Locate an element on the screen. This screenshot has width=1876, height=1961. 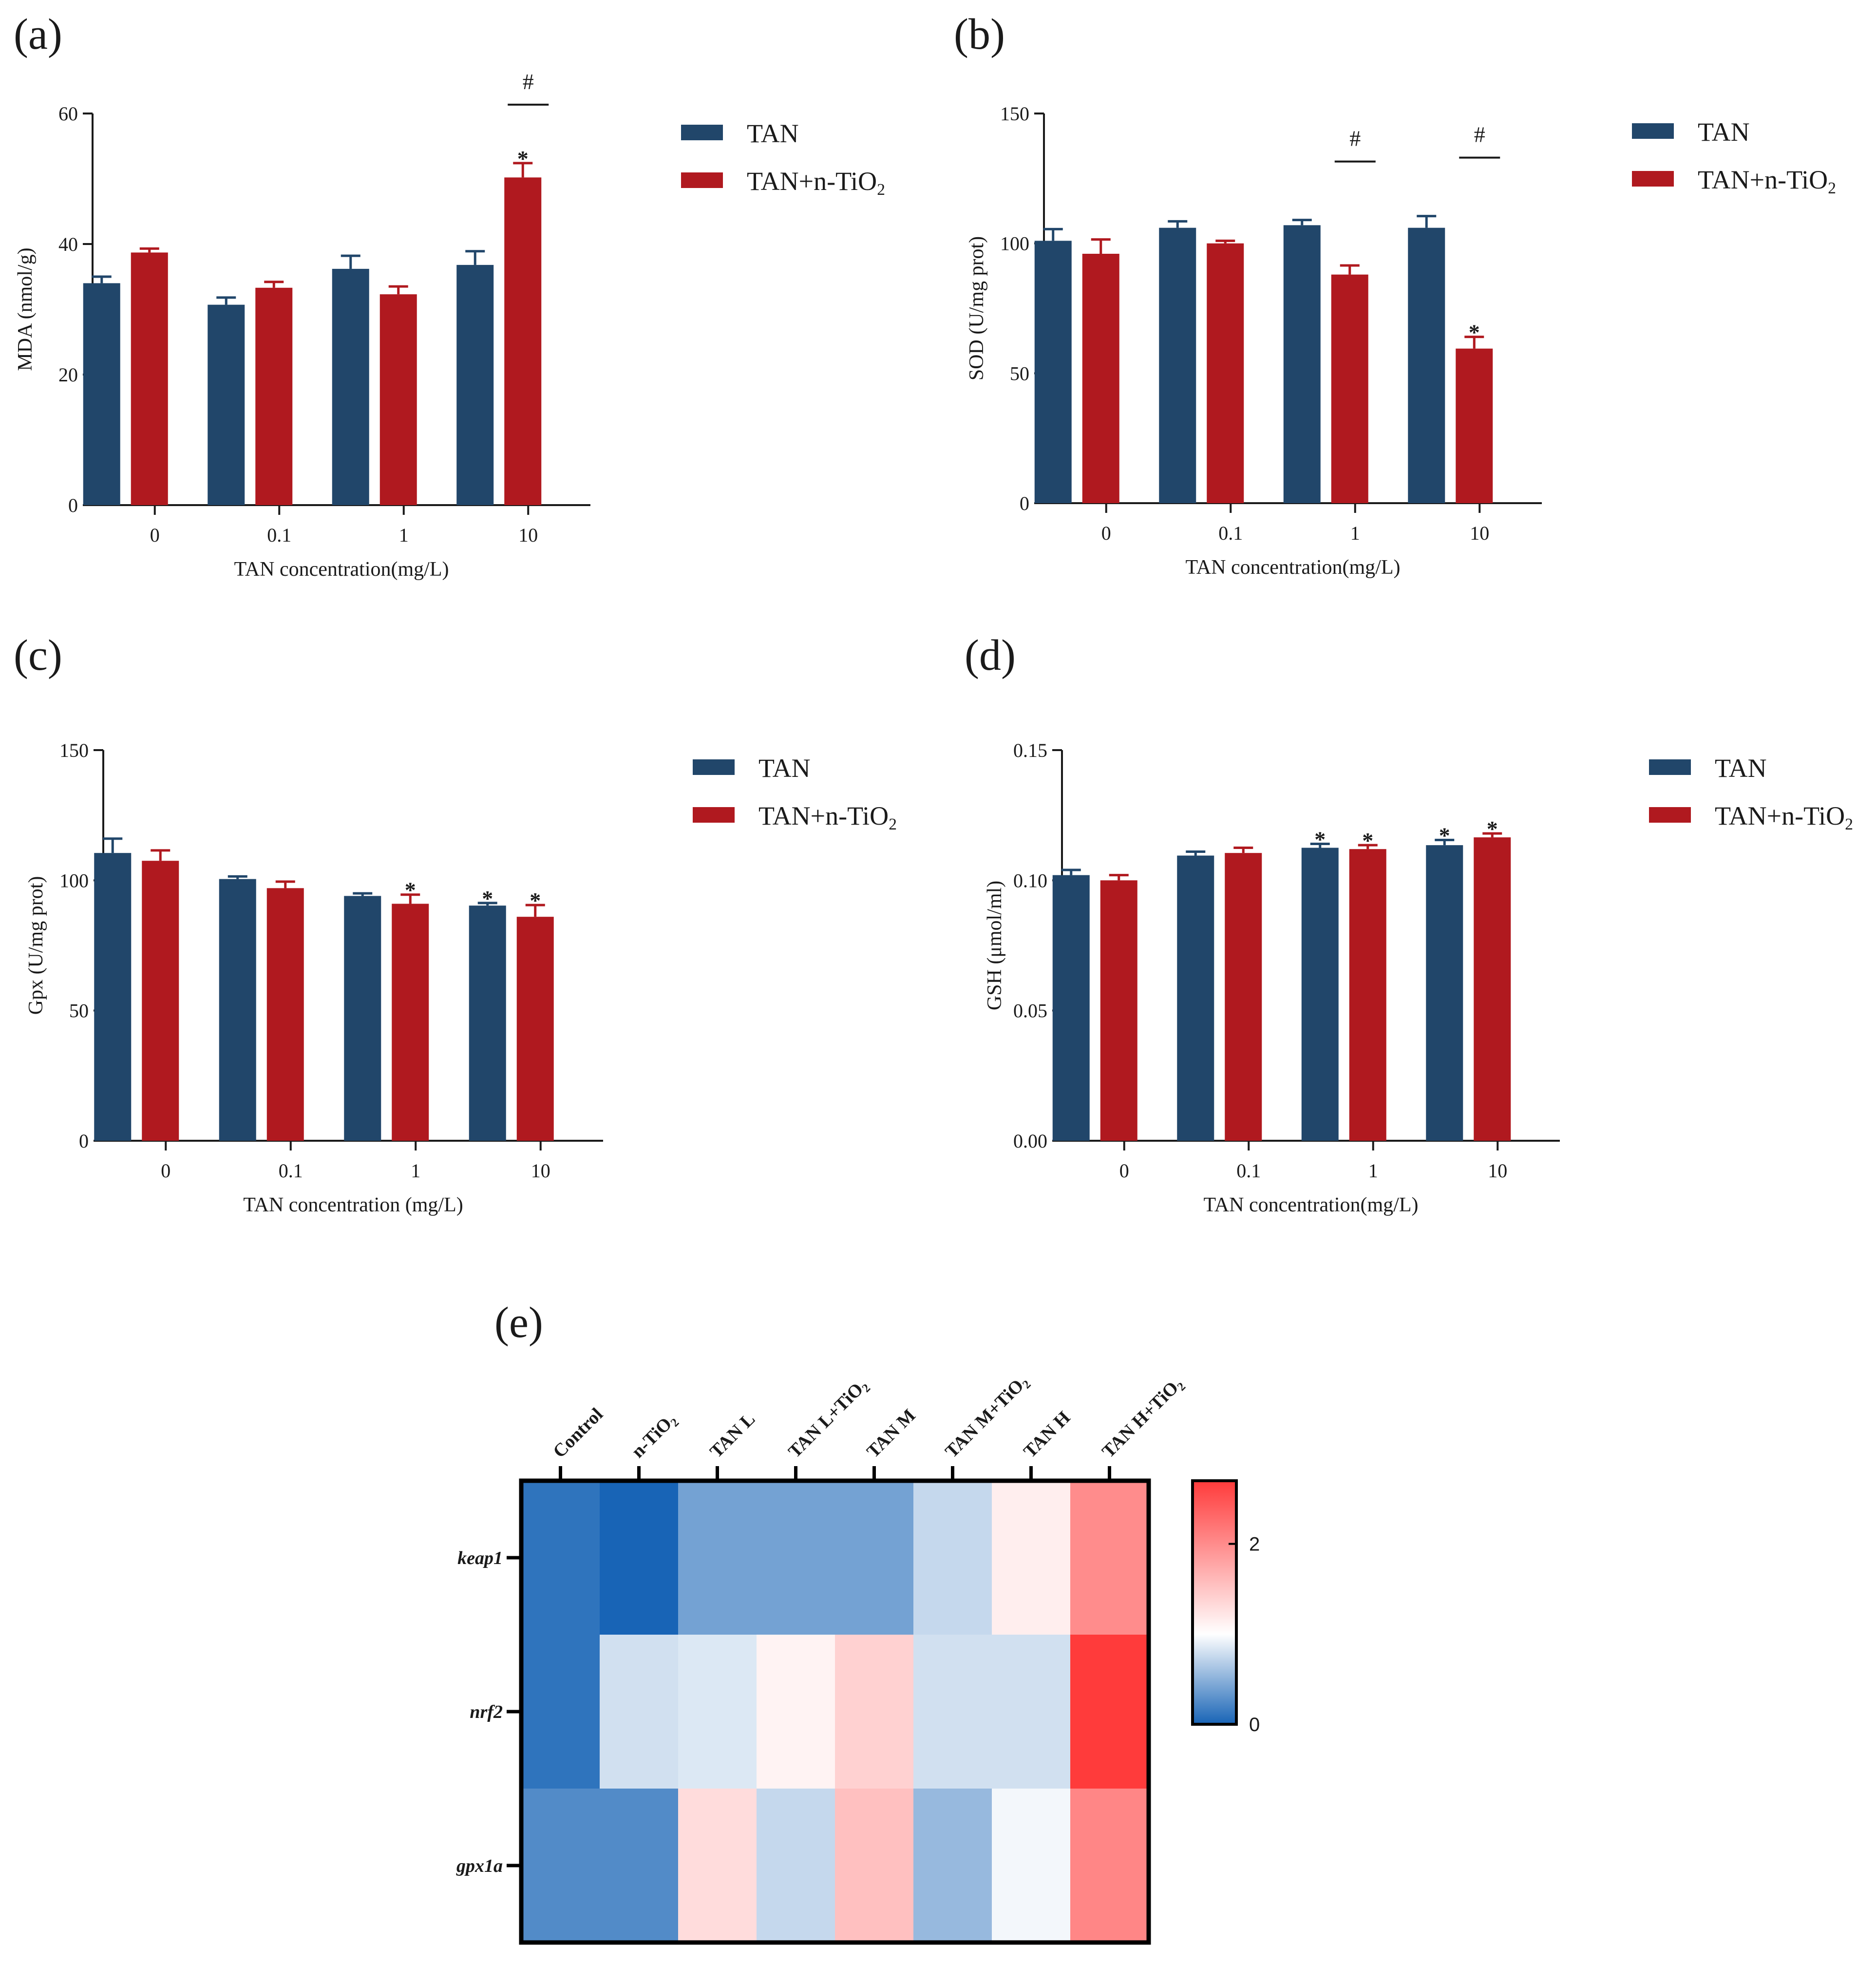
y-tick-label: 40 is located at coordinates (68, 244).